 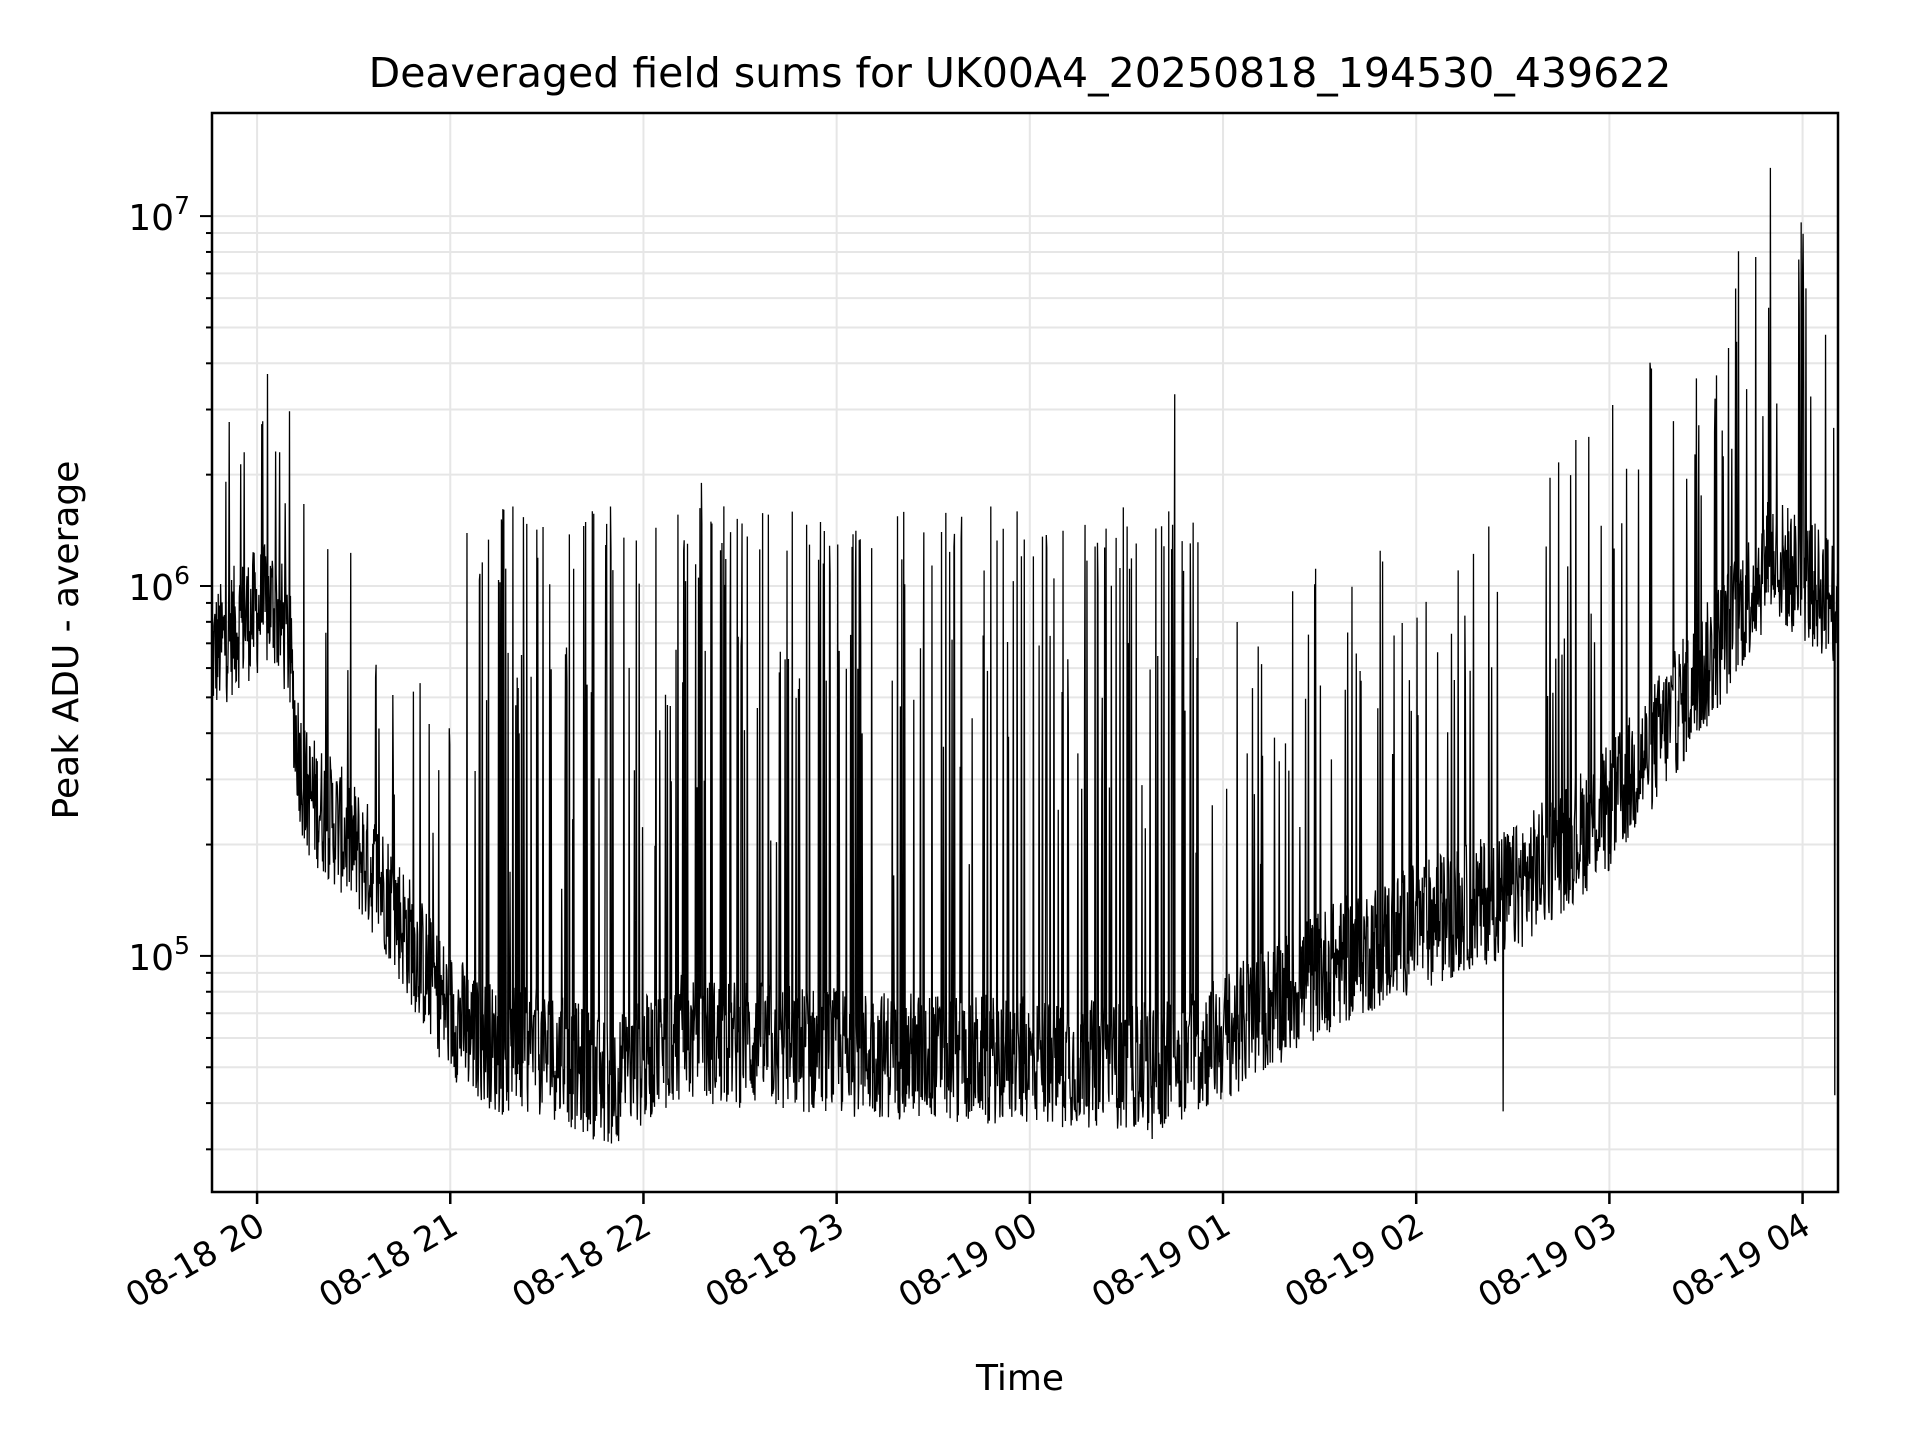 What do you see at coordinates (1019, 1378) in the screenshot?
I see `x-axis-label: Time` at bounding box center [1019, 1378].